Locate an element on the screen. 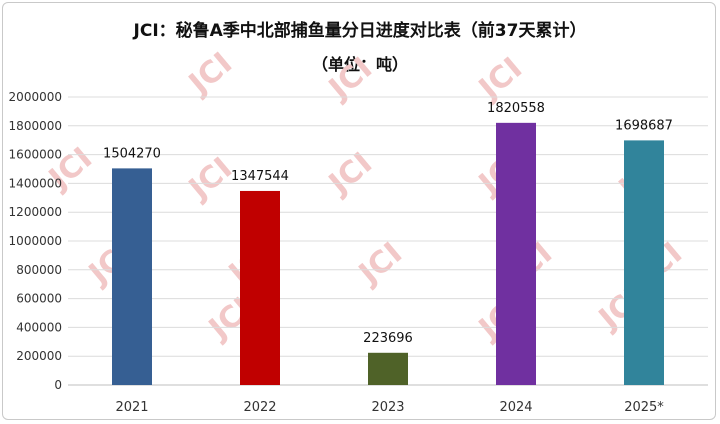 This screenshot has height=424, width=720. y-tick-label: 1200000 is located at coordinates (35, 212).